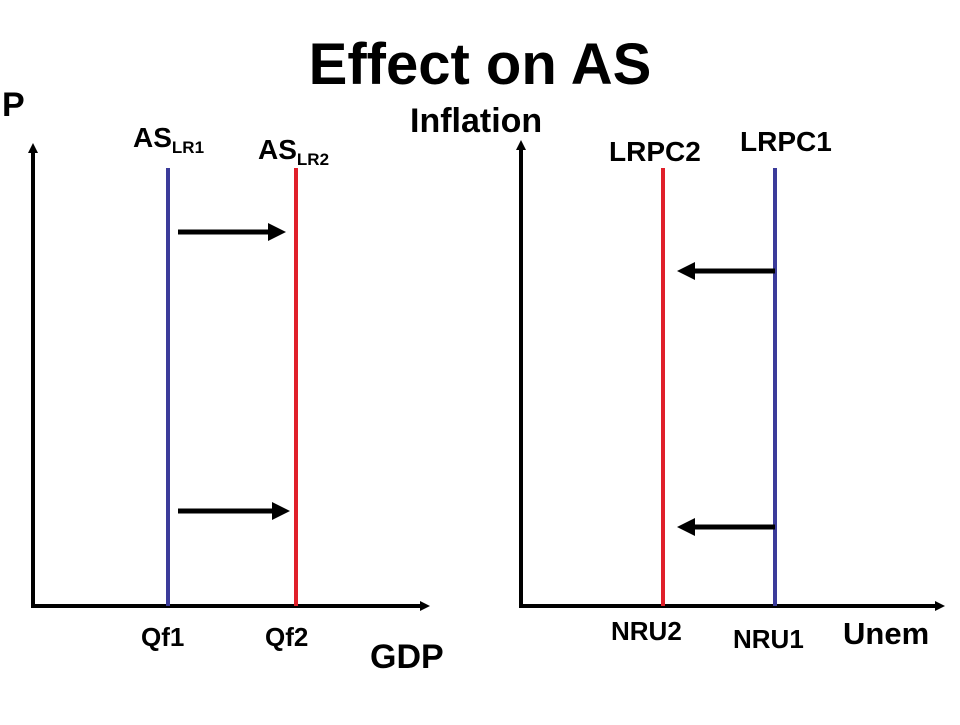  What do you see at coordinates (480, 64) in the screenshot?
I see `page-title: Effect on AS` at bounding box center [480, 64].